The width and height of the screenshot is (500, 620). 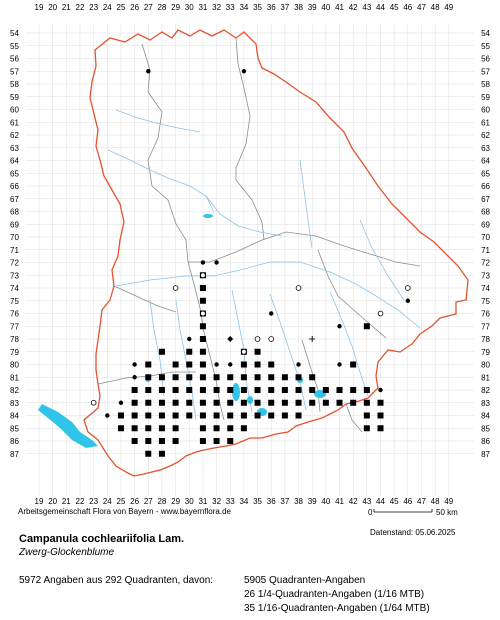 I want to click on x-axis-tick-label: 23, so click(x=93, y=501).